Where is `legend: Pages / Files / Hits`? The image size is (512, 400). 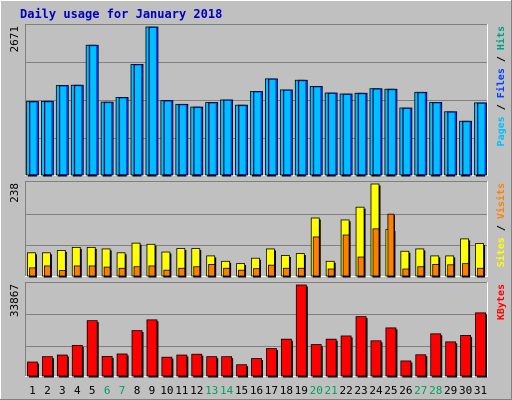
legend: Pages / Files / Hits is located at coordinates (501, 86).